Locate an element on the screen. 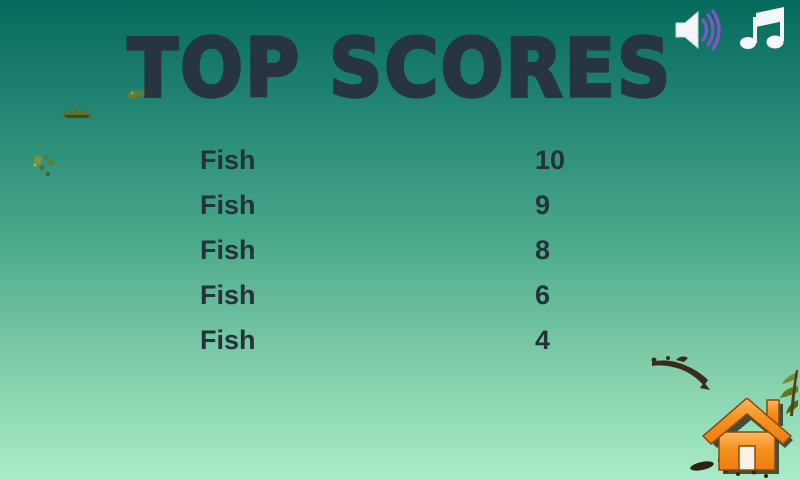 The width and height of the screenshot is (800, 480). home-button is located at coordinates (749, 437).